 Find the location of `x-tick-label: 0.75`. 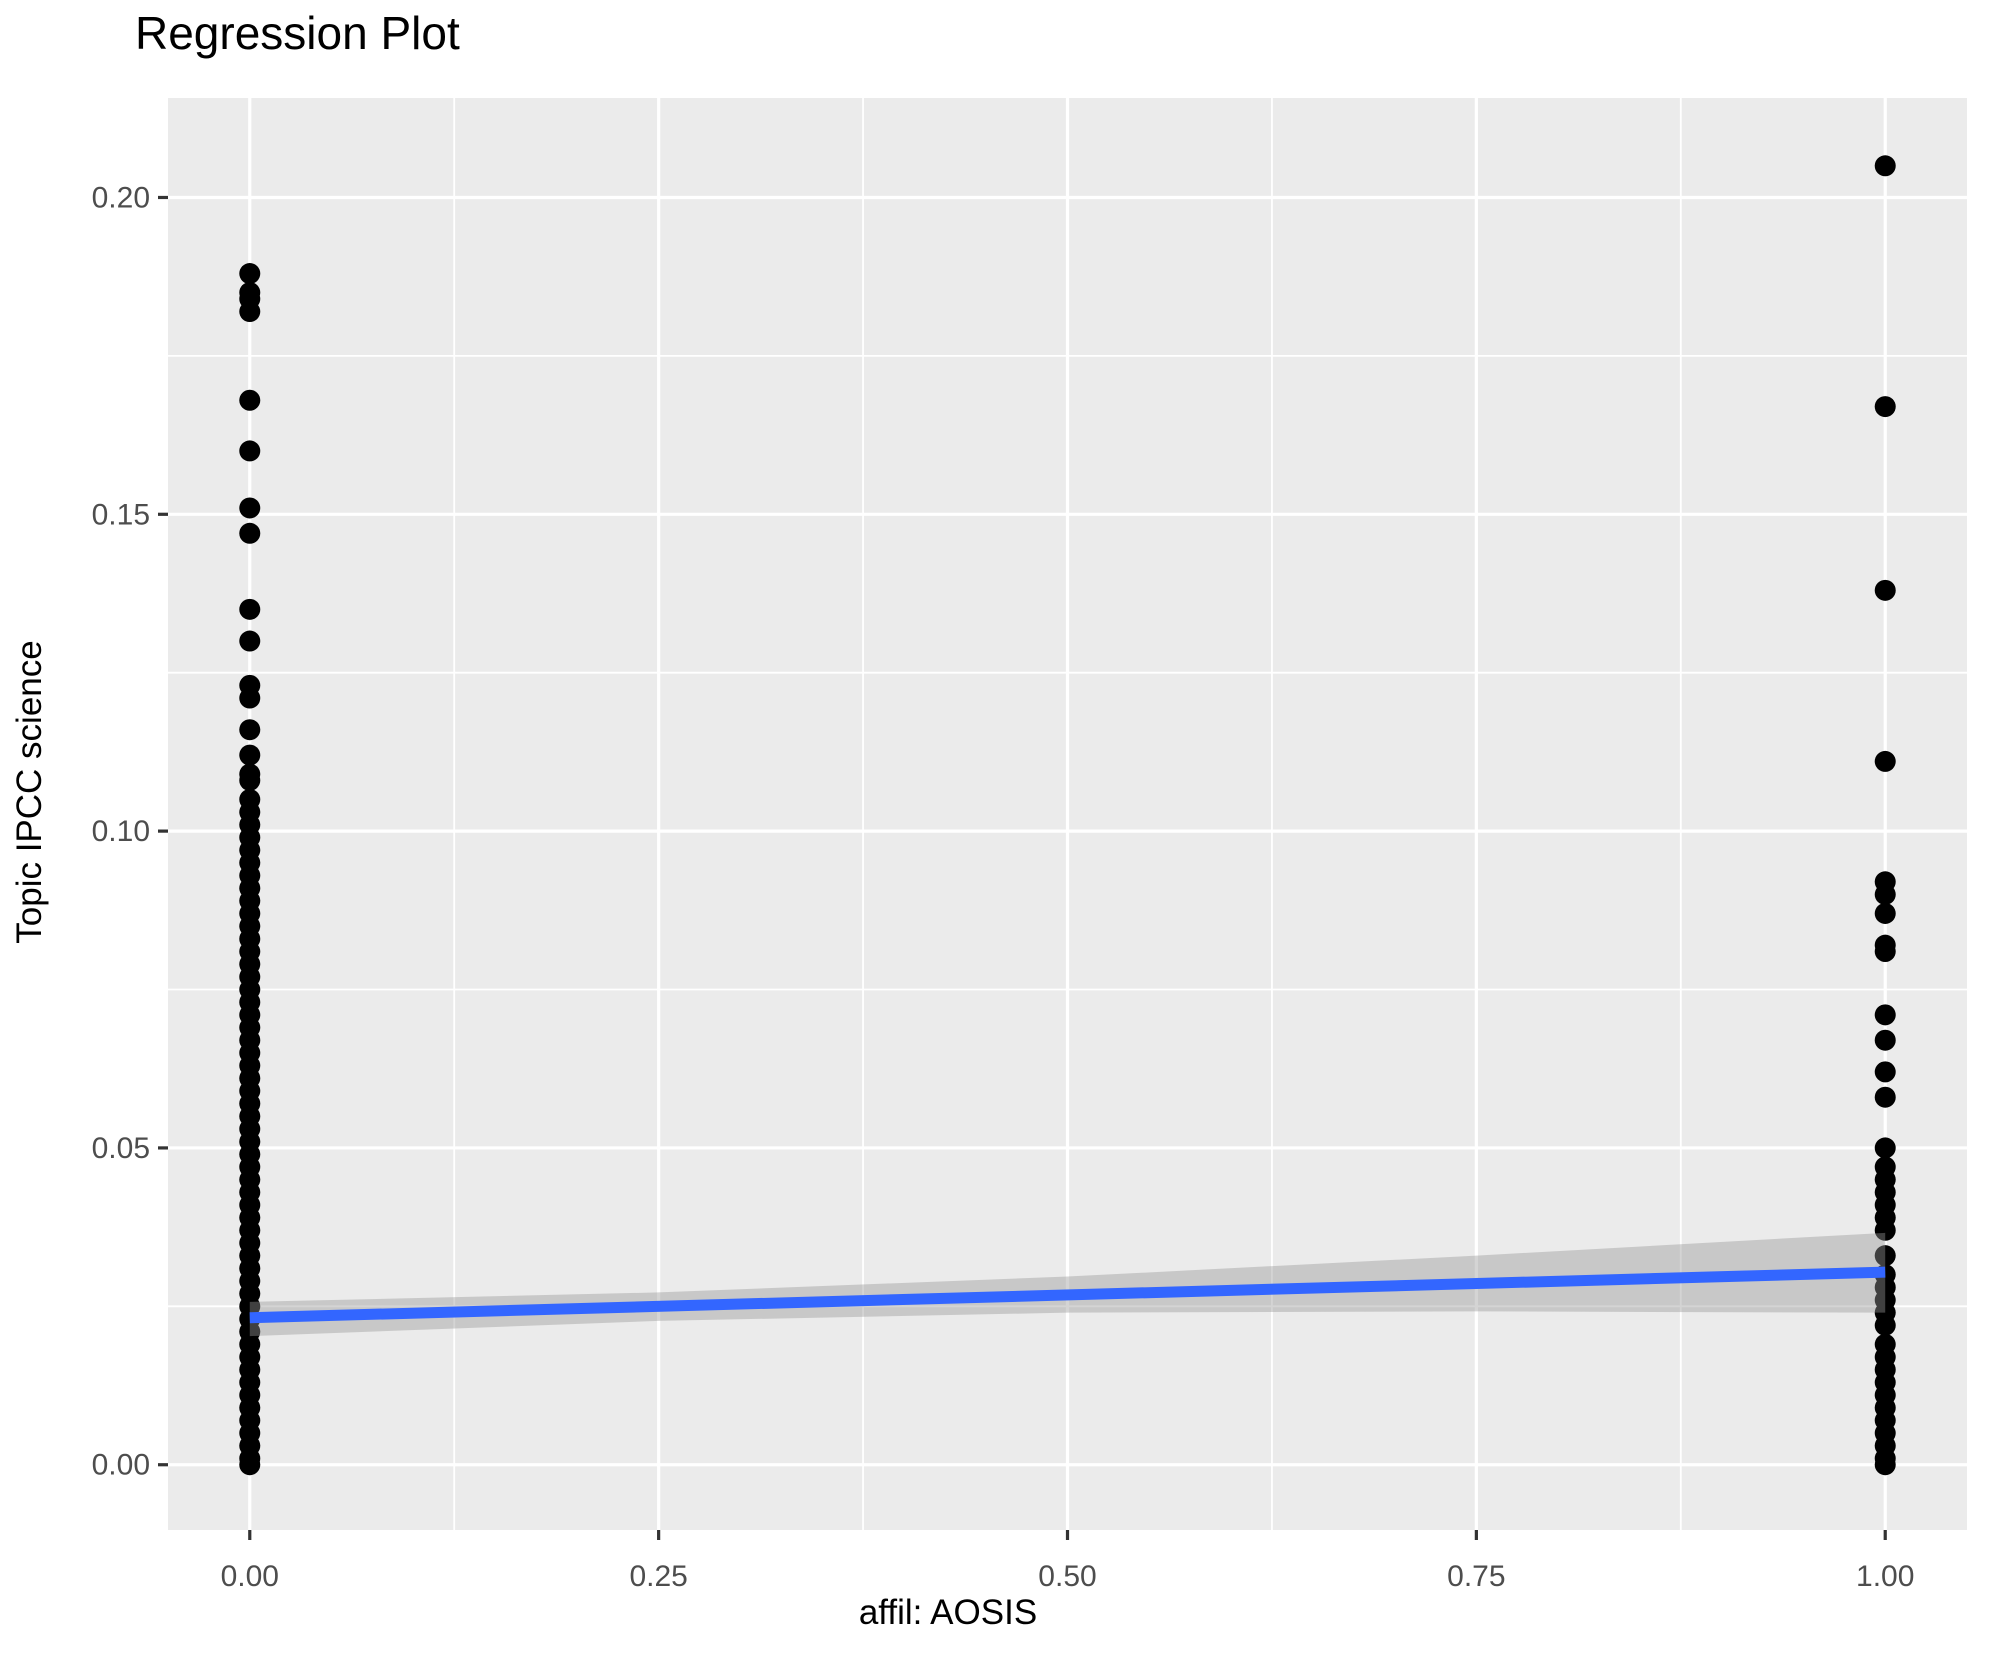

x-tick-label: 0.75 is located at coordinates (1476, 1576).